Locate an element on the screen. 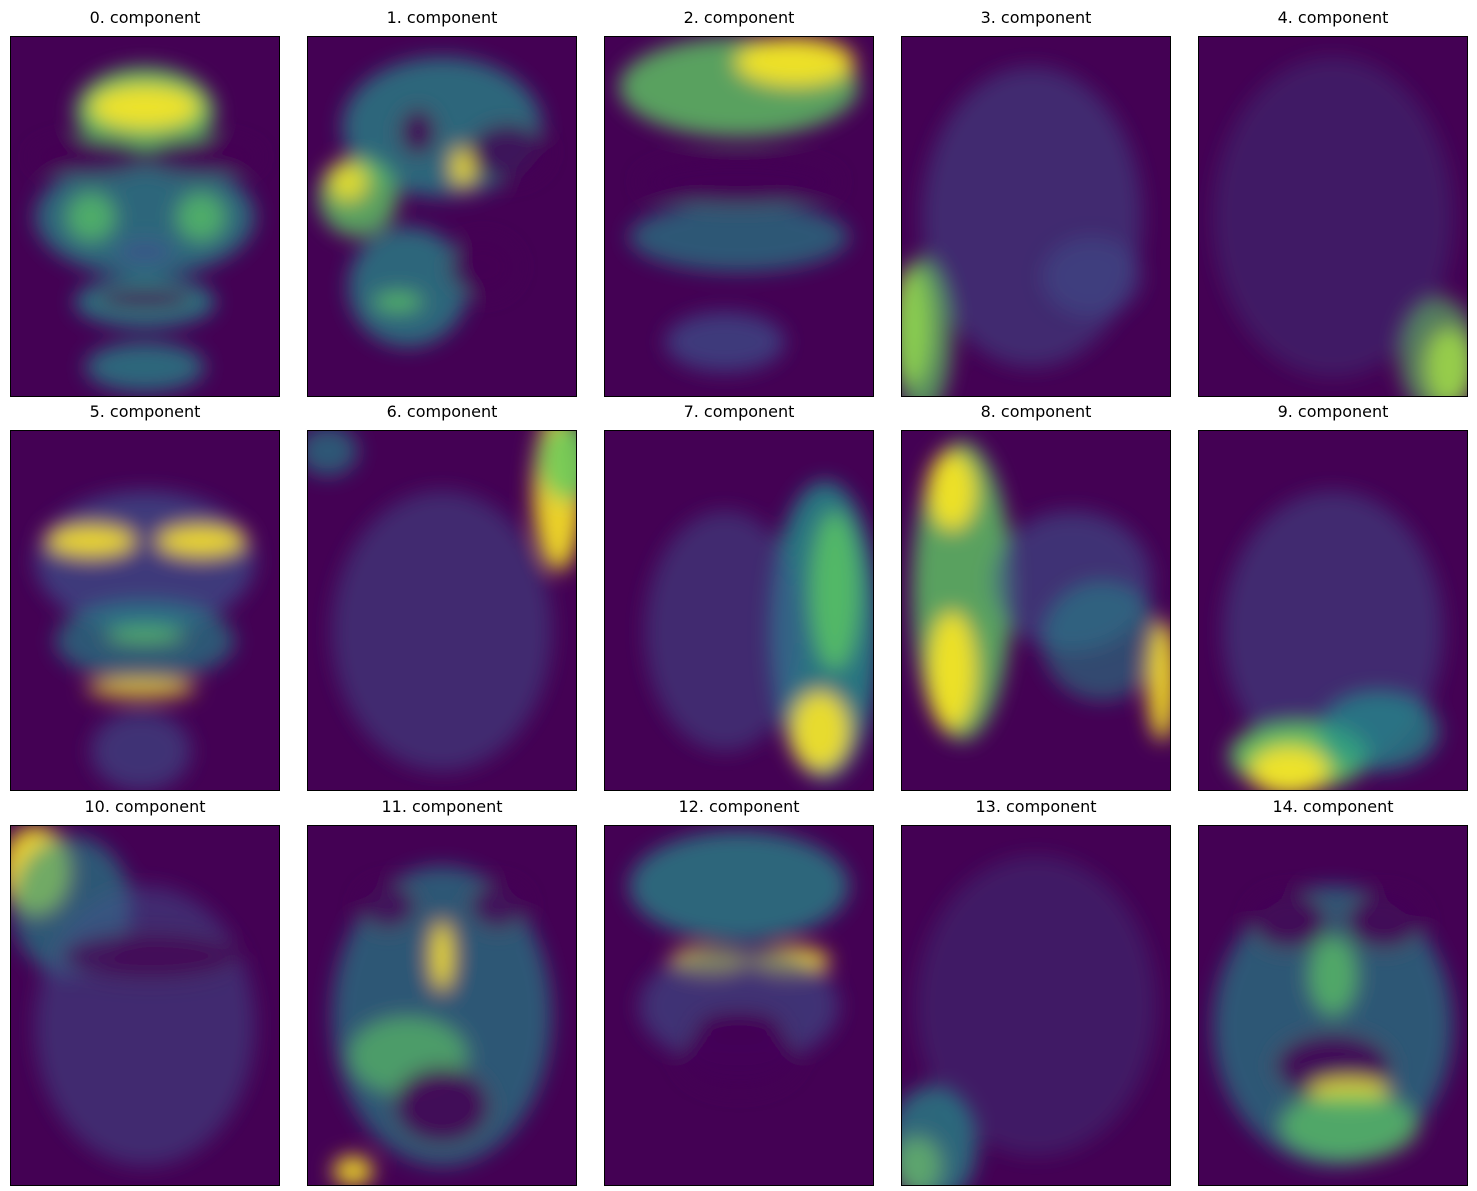  panel-title: 8. component is located at coordinates (1036, 411).